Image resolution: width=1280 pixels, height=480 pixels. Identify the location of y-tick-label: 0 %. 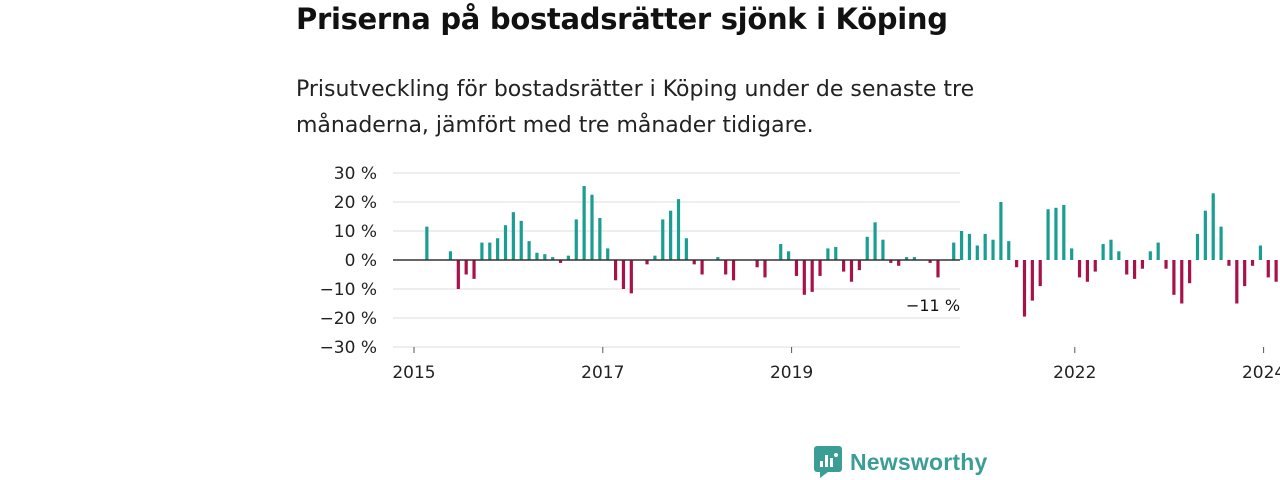
(361, 261).